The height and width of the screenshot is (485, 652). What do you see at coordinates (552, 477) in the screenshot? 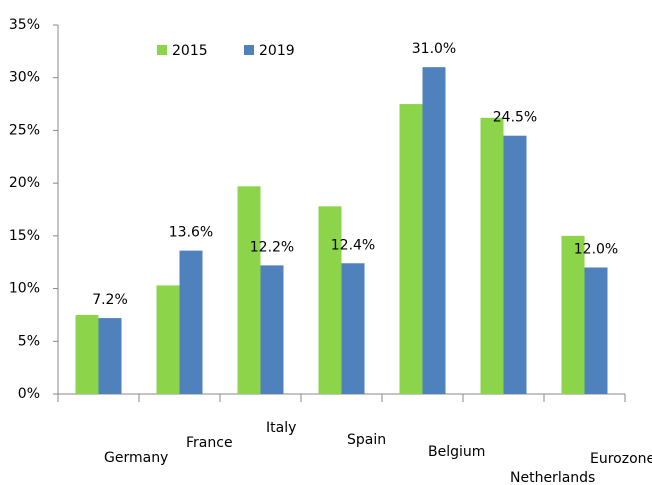
I see `x-tick-label: Netherlands` at bounding box center [552, 477].